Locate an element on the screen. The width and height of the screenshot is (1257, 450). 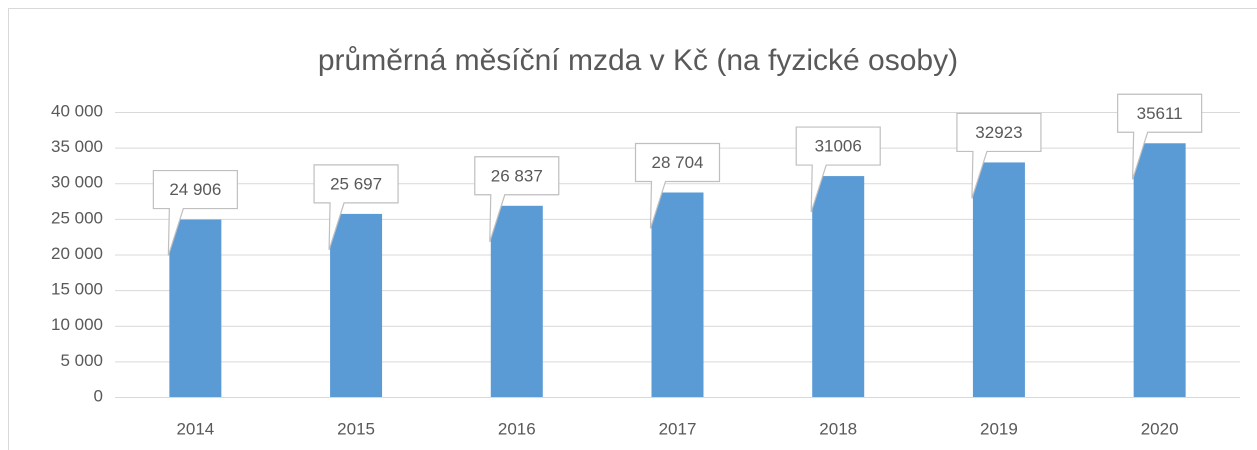
y-tick-label: 25 000 is located at coordinates (77, 217).